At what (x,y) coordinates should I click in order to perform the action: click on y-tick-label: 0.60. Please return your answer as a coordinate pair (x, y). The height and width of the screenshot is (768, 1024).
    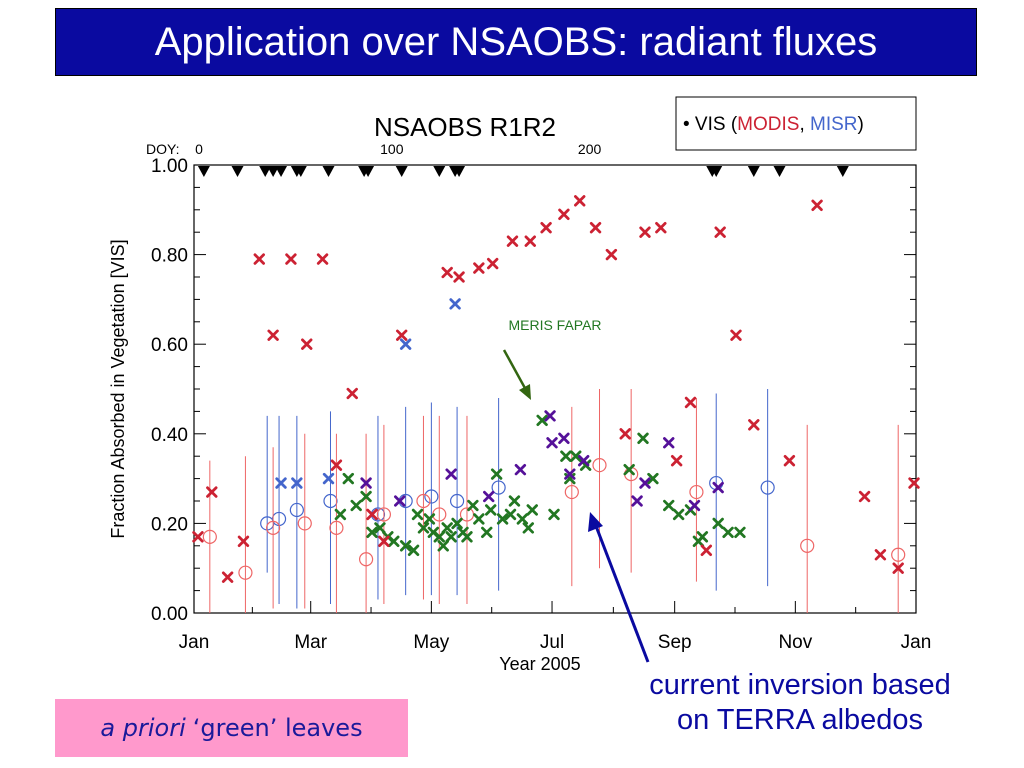
    Looking at the image, I should click on (169, 345).